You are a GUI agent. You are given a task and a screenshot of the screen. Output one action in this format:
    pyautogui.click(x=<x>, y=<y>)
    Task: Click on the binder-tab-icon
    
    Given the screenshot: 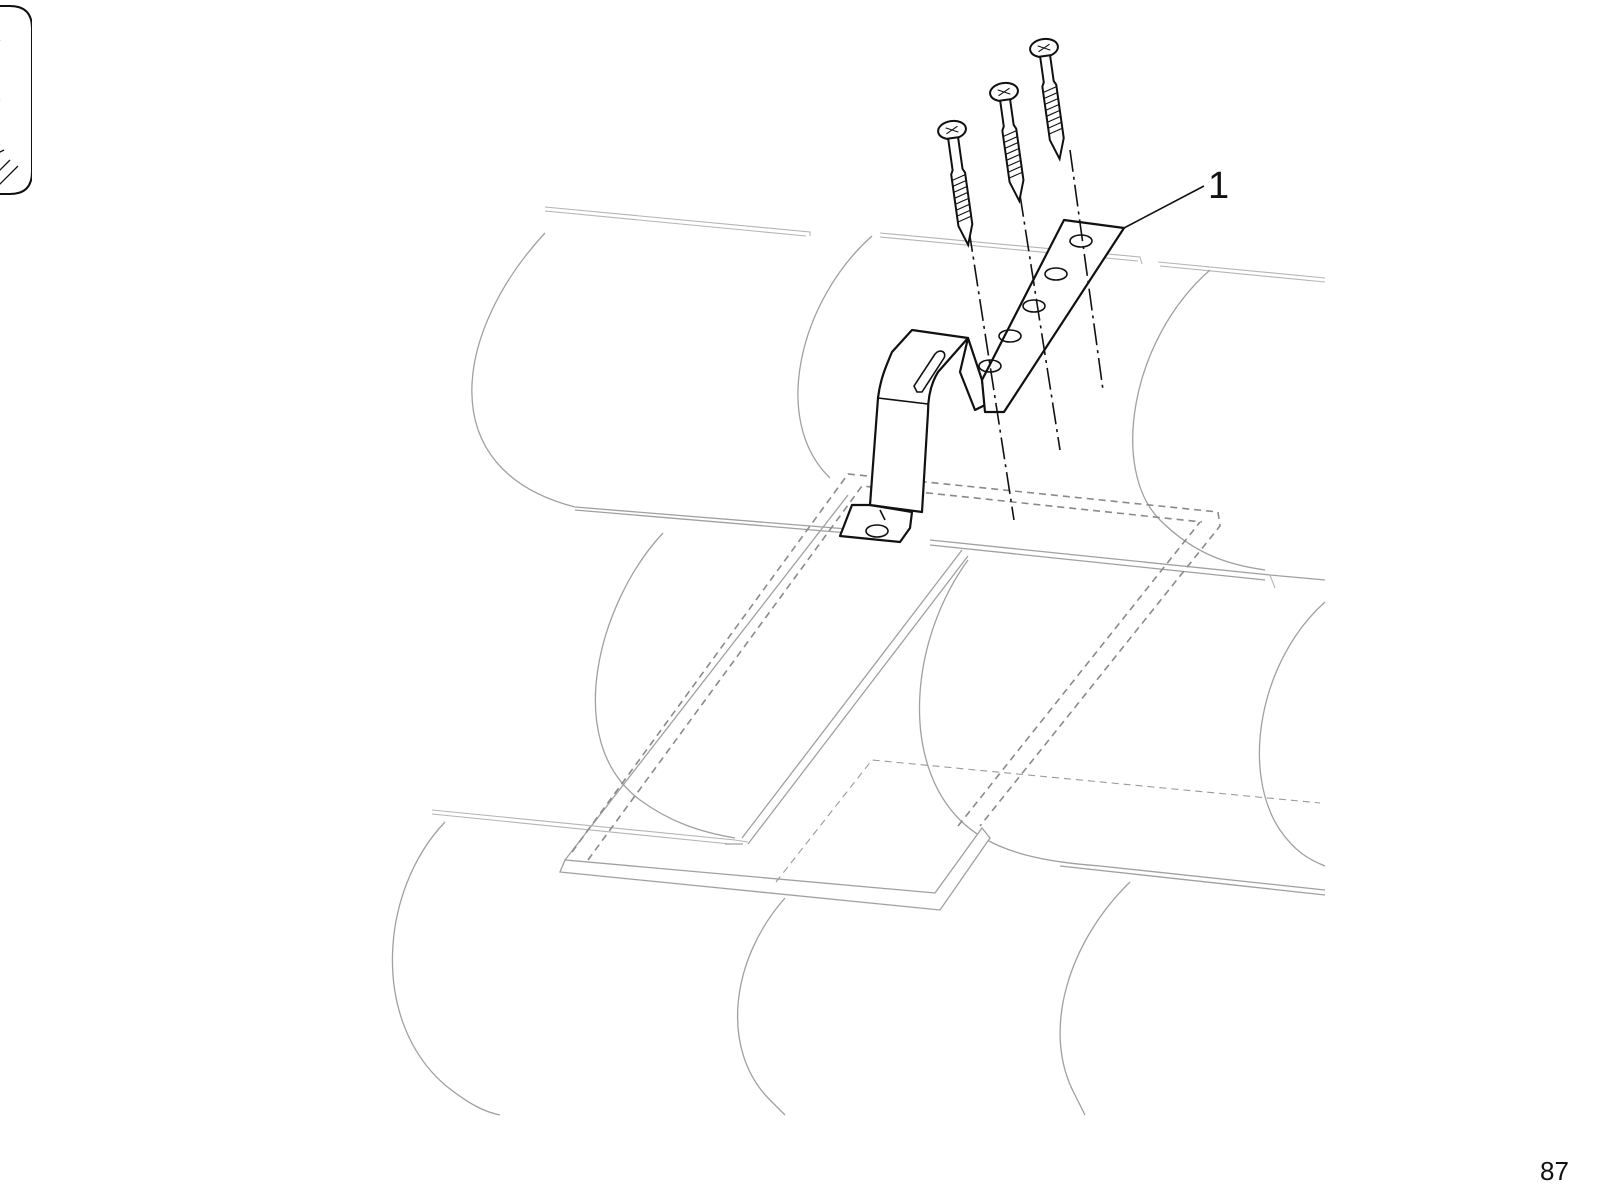 What is the action you would take?
    pyautogui.click(x=16, y=100)
    